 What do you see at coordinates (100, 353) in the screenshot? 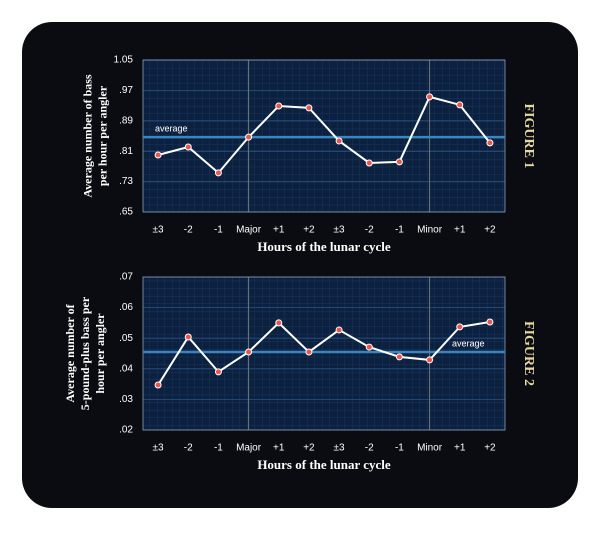
I see `y-axis-label: hour per angler` at bounding box center [100, 353].